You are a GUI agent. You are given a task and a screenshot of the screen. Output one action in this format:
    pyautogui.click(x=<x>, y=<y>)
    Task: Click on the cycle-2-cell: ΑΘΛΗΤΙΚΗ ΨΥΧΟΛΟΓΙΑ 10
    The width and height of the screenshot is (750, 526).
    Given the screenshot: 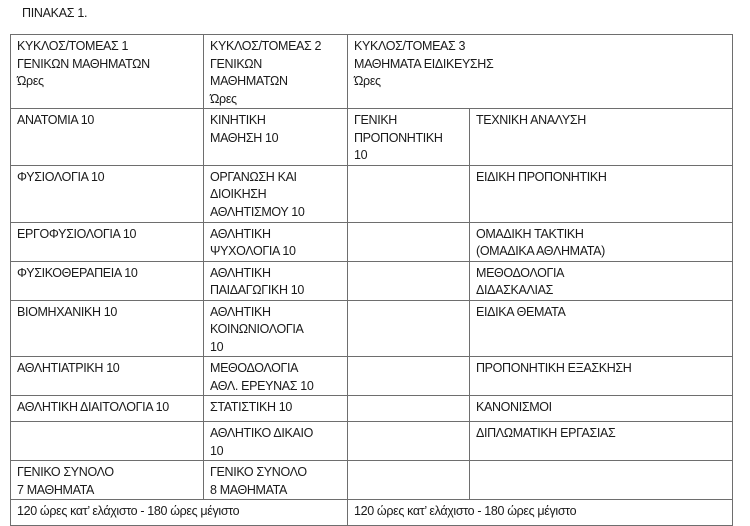 What is the action you would take?
    pyautogui.click(x=275, y=241)
    